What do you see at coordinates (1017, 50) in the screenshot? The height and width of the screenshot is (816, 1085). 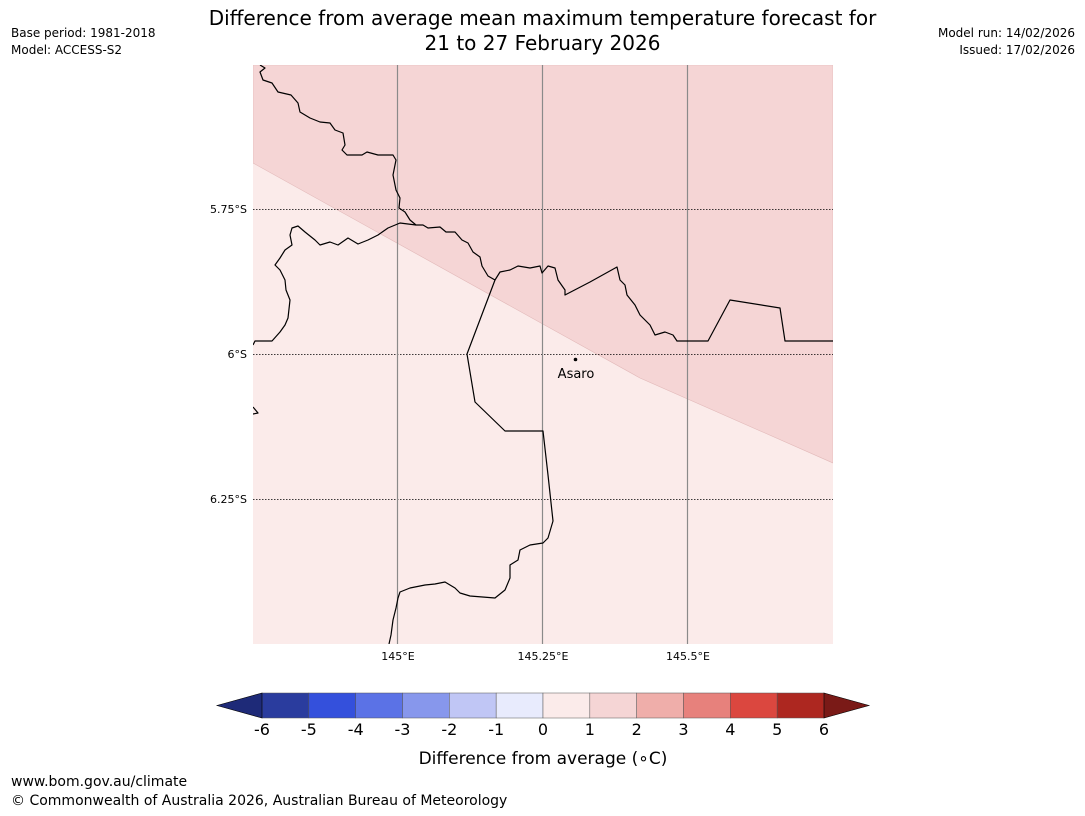 I see `issued-text: Issued: 17/02/2026` at bounding box center [1017, 50].